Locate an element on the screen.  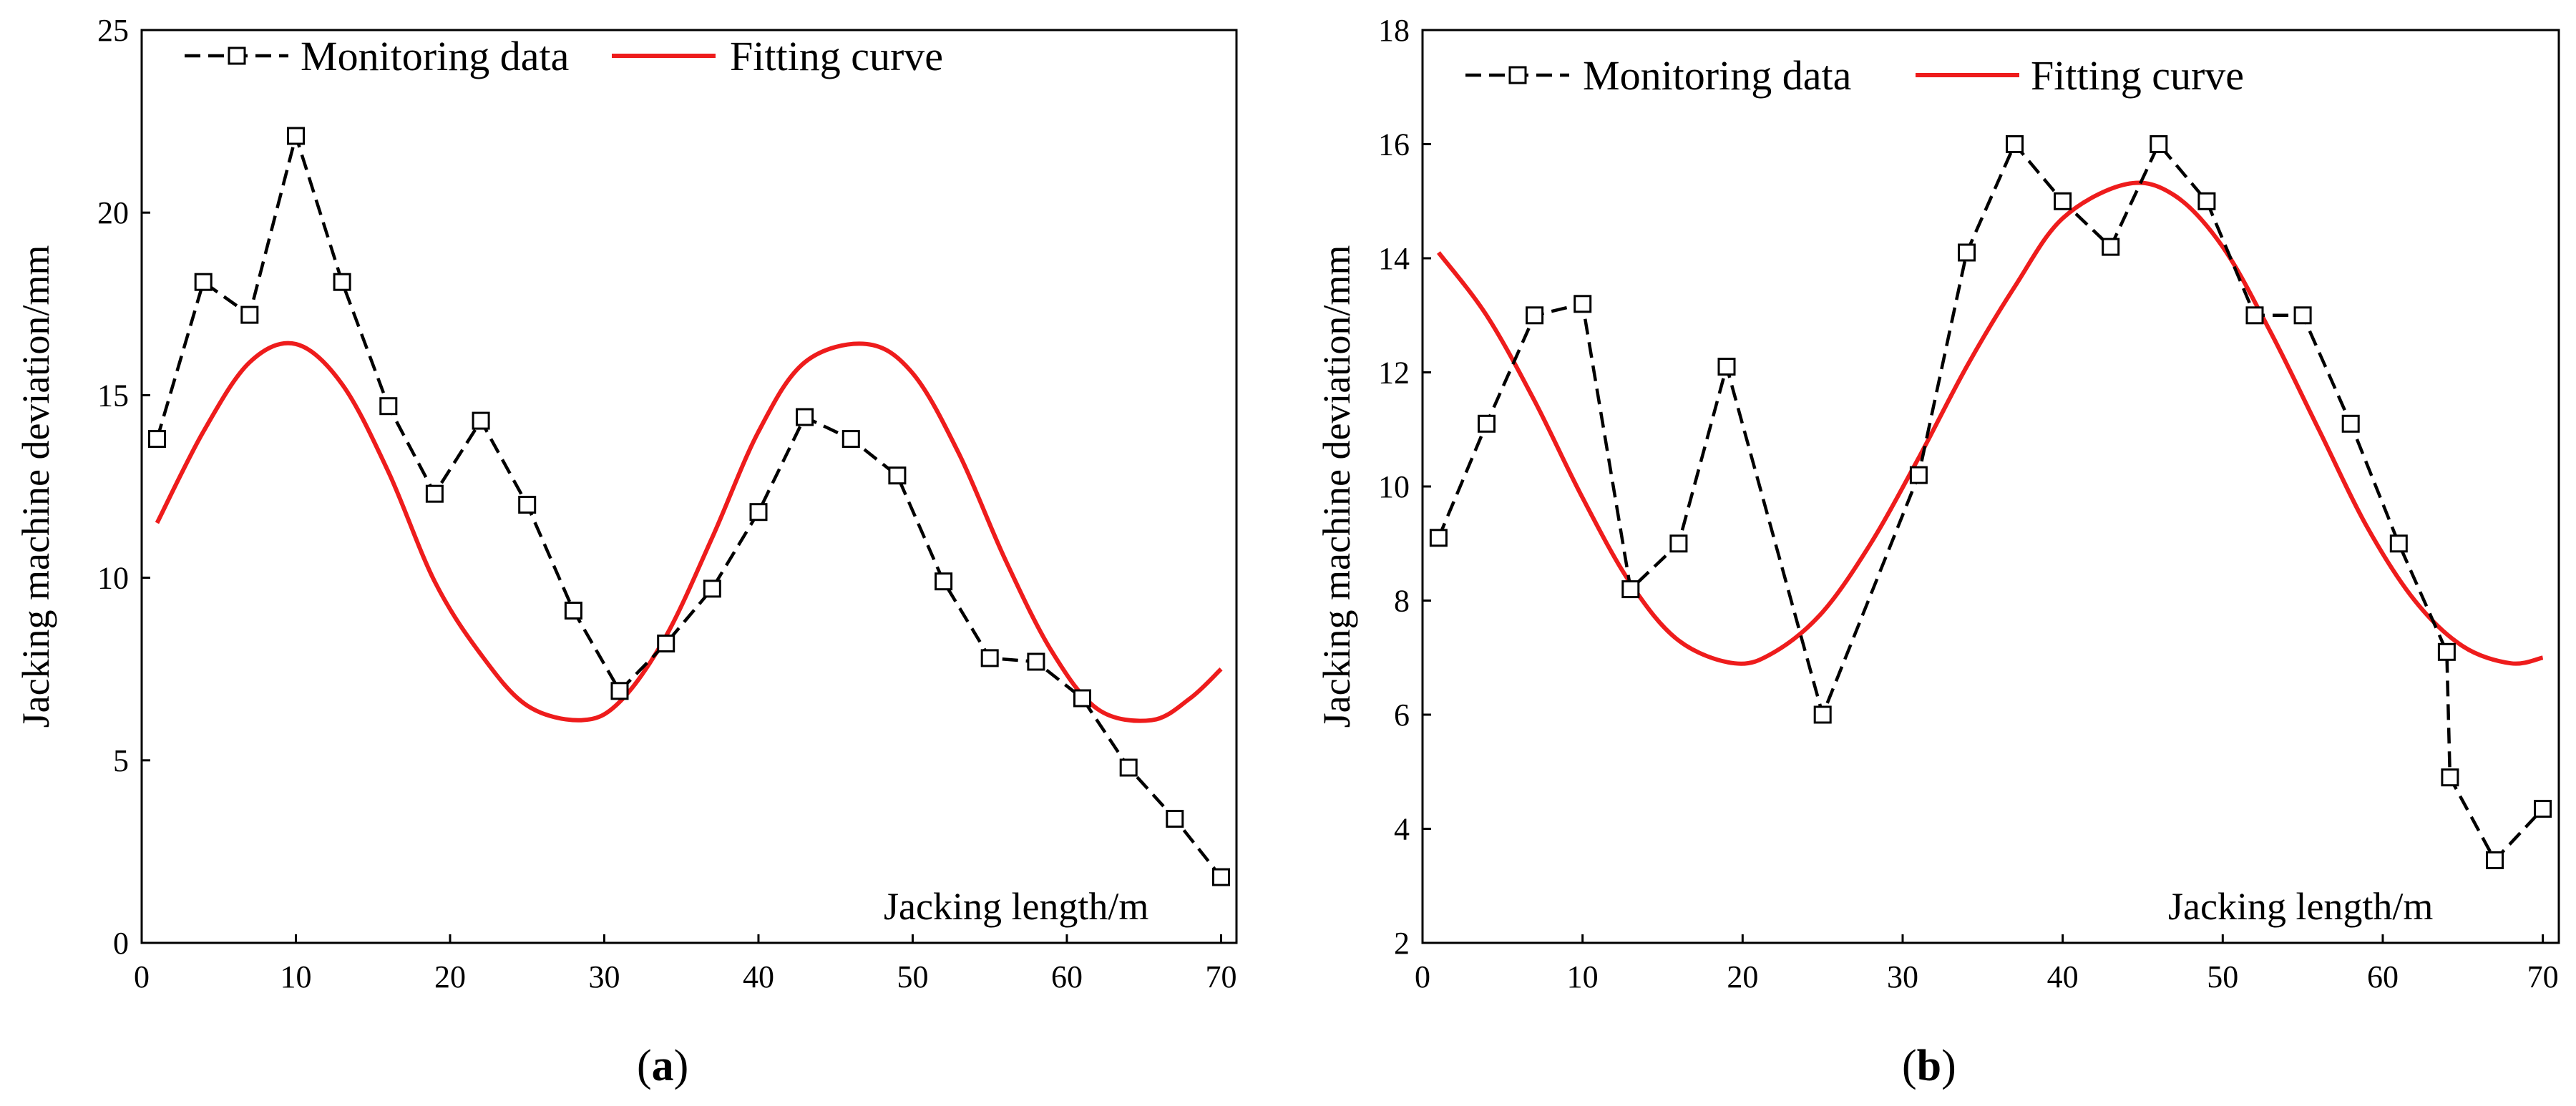
y-tick-label: 18 is located at coordinates (1394, 30).